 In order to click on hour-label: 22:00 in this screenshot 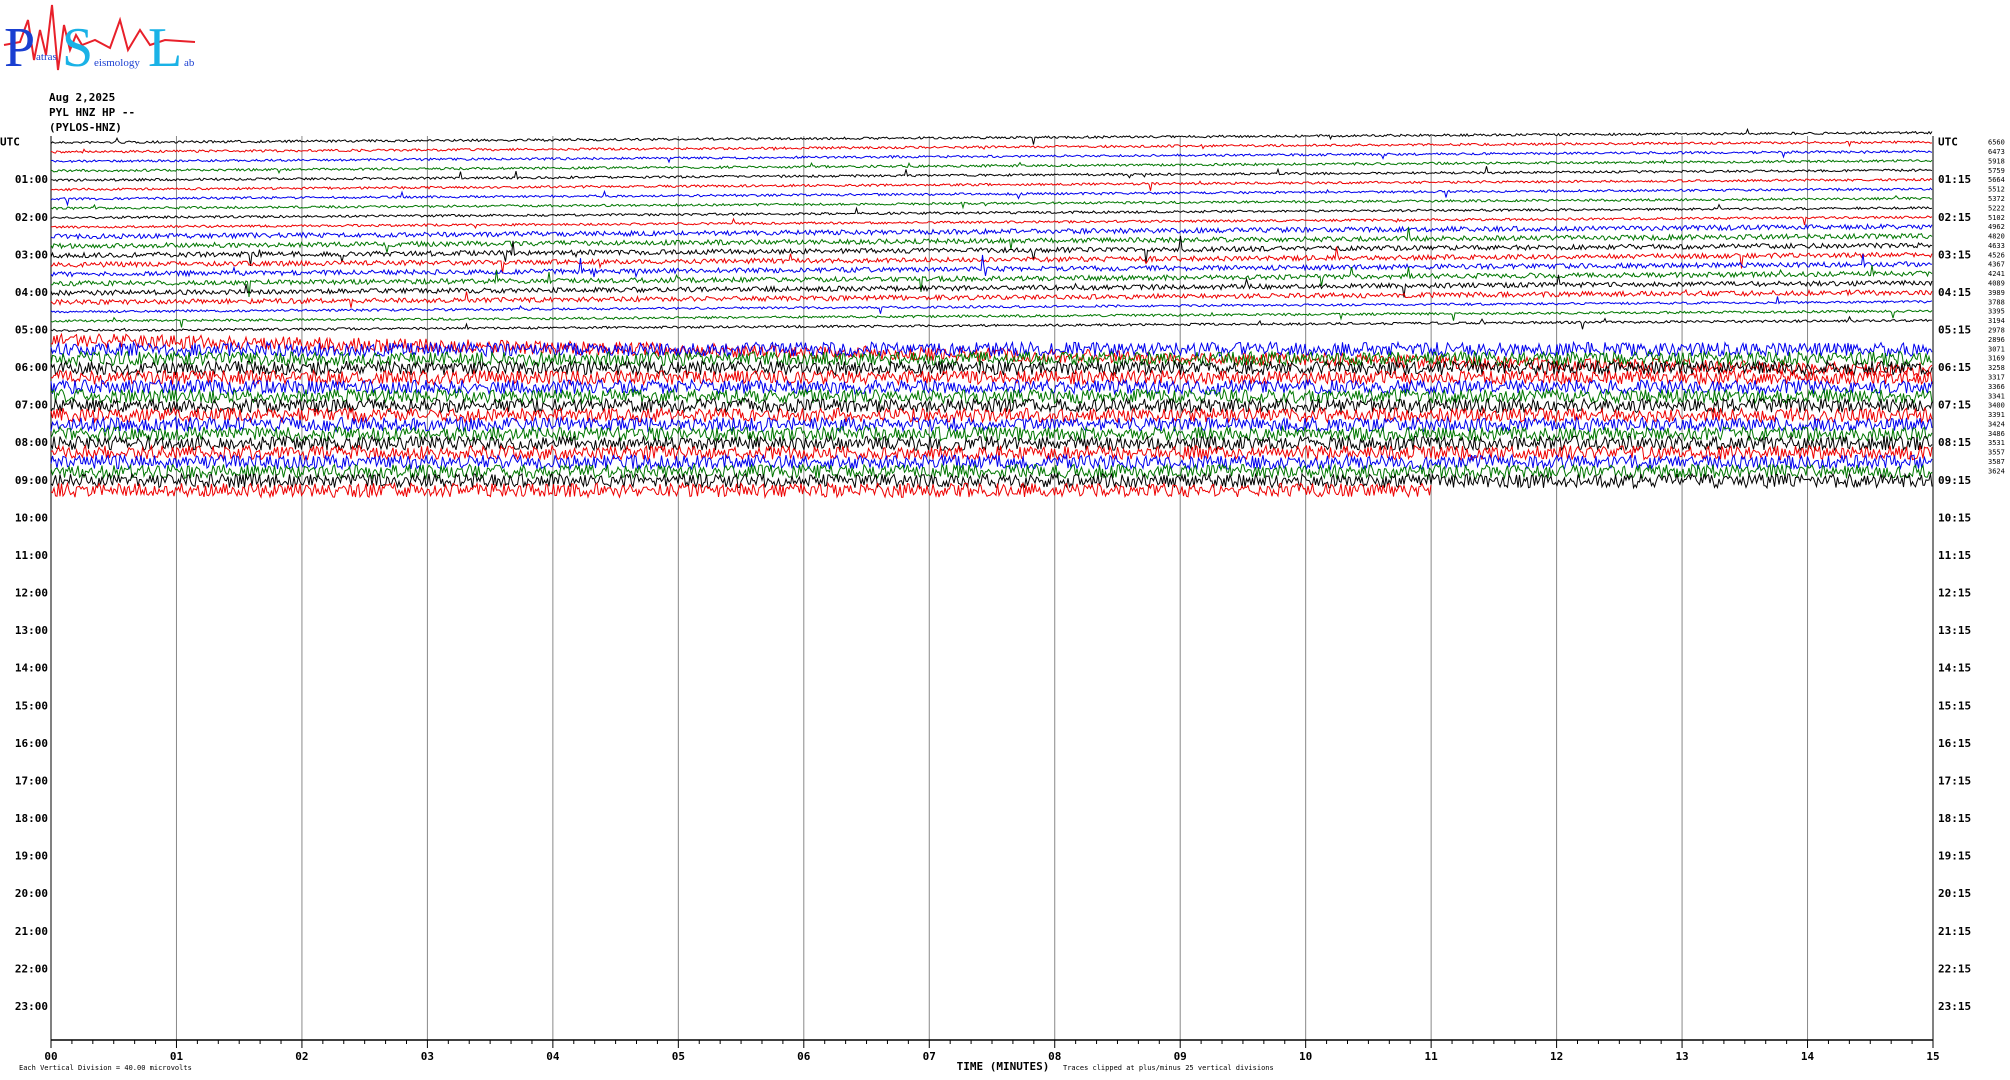, I will do `click(31, 968)`.